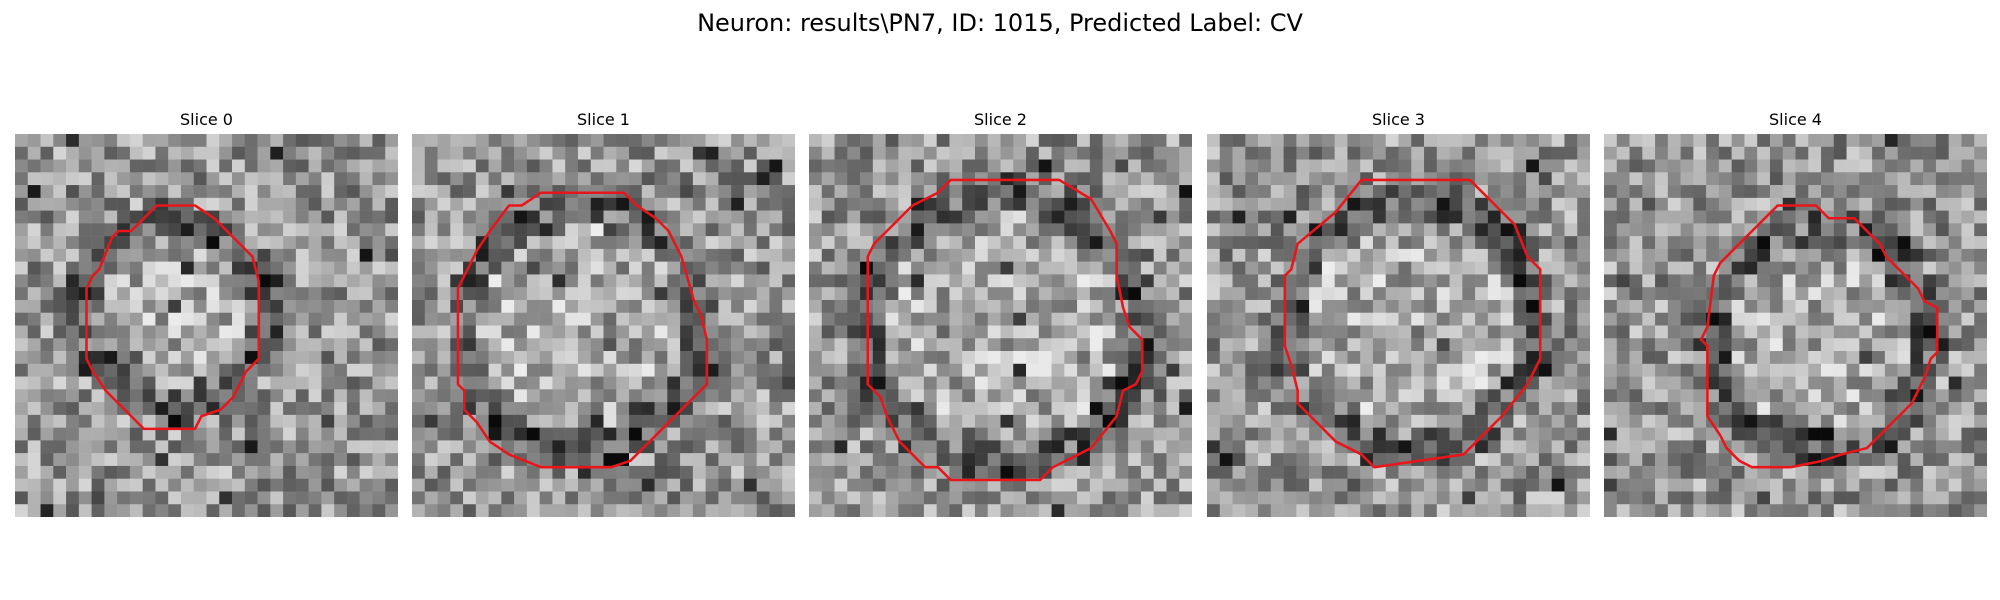  What do you see at coordinates (603, 119) in the screenshot?
I see `slice-title: Slice 1` at bounding box center [603, 119].